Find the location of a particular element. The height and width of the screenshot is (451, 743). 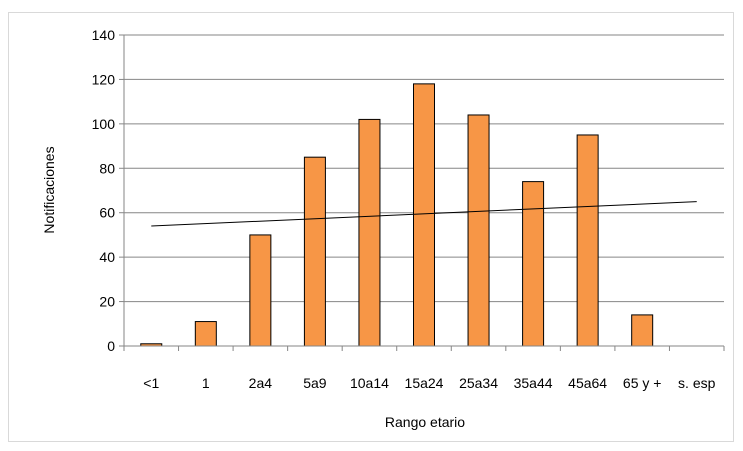

y-tick-label: 120 is located at coordinates (104, 79).